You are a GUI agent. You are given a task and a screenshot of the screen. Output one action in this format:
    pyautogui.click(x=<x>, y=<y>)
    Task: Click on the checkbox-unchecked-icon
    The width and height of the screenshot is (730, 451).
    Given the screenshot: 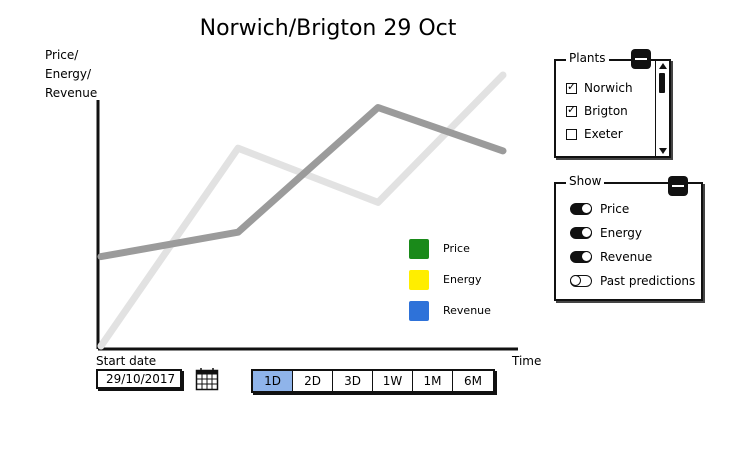 What is the action you would take?
    pyautogui.click(x=571, y=134)
    